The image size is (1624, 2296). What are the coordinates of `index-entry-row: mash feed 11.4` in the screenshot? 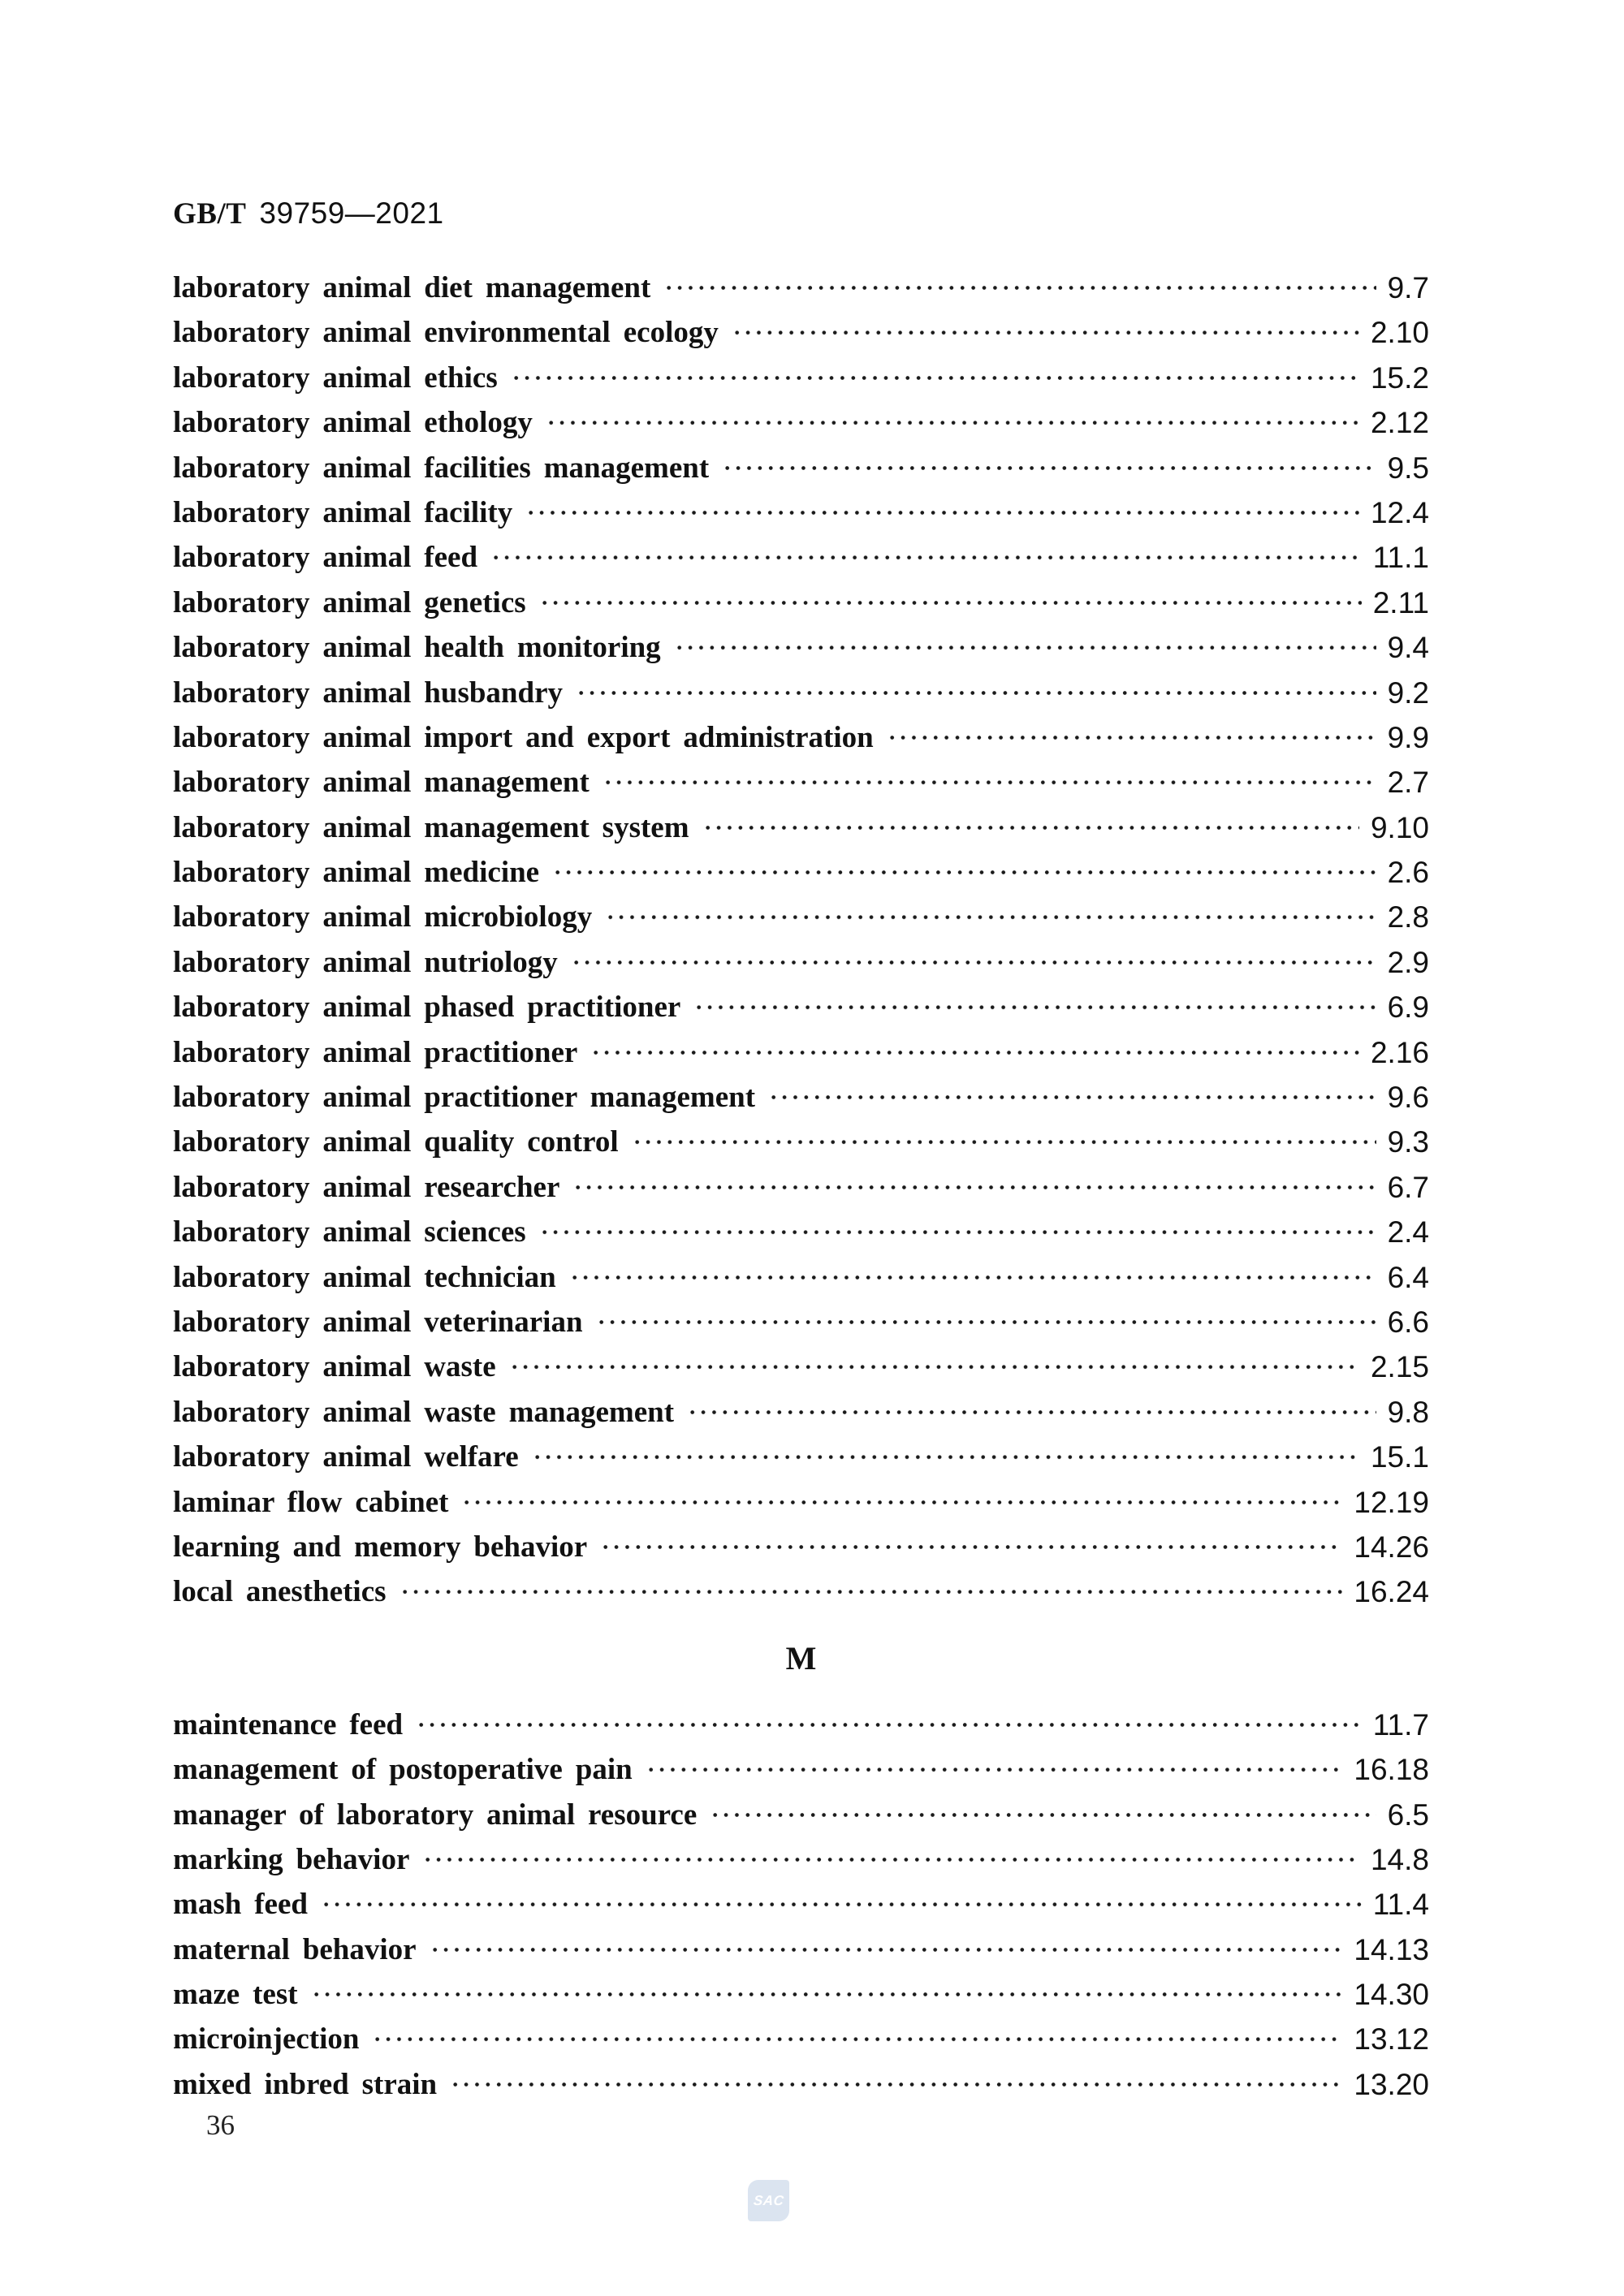 It's located at (801, 1904).